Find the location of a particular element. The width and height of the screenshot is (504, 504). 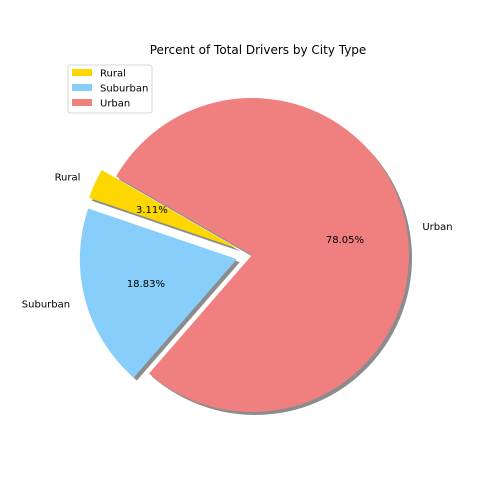

legend-label-urban: Urban is located at coordinates (115, 104).